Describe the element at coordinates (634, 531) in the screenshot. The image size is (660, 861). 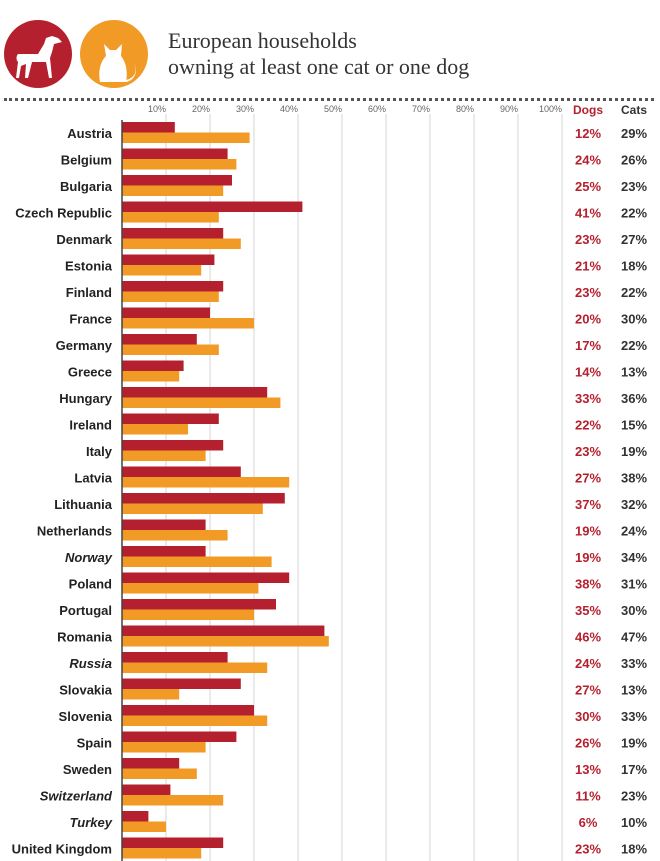
I see `cats-value-label: 24%` at that location.